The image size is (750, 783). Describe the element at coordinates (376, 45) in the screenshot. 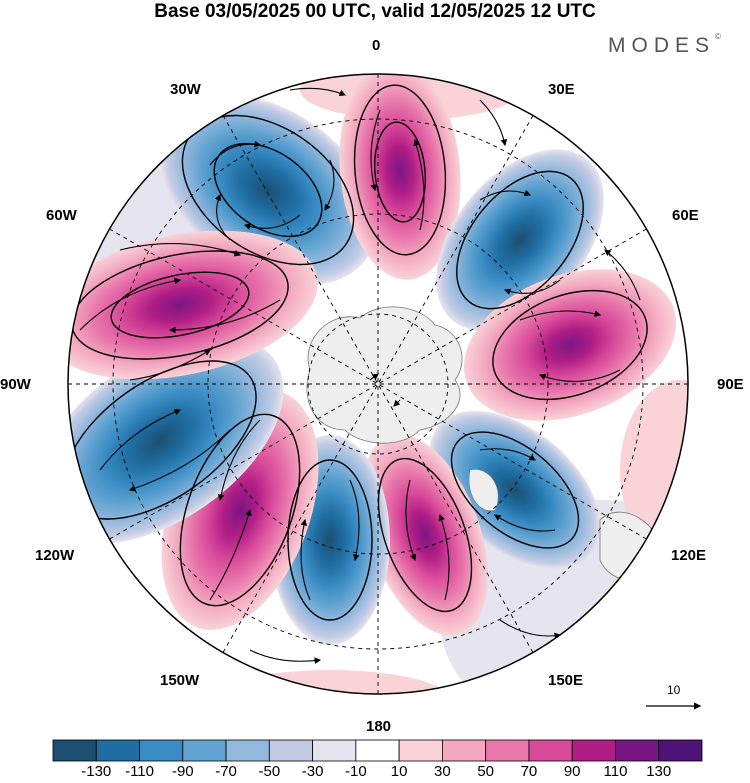

I see `lon-label-0: 0` at that location.